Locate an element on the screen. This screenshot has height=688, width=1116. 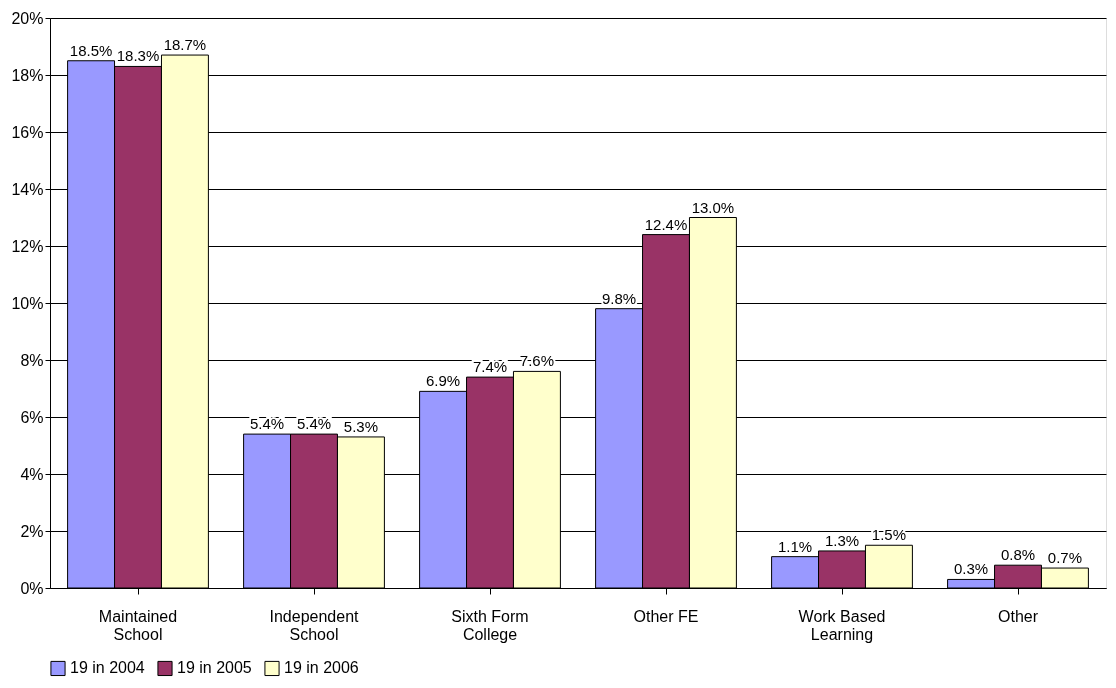
data-label: 0.3% is located at coordinates (971, 569).